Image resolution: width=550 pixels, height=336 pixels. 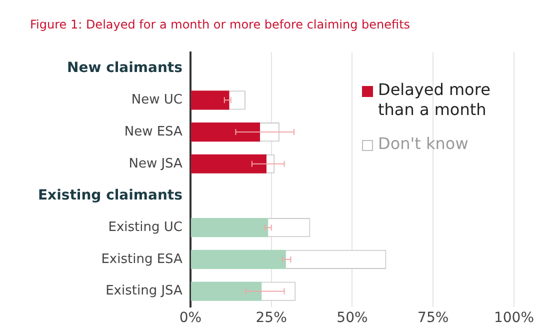 I want to click on x-tick-label: 75%, so click(x=433, y=318).